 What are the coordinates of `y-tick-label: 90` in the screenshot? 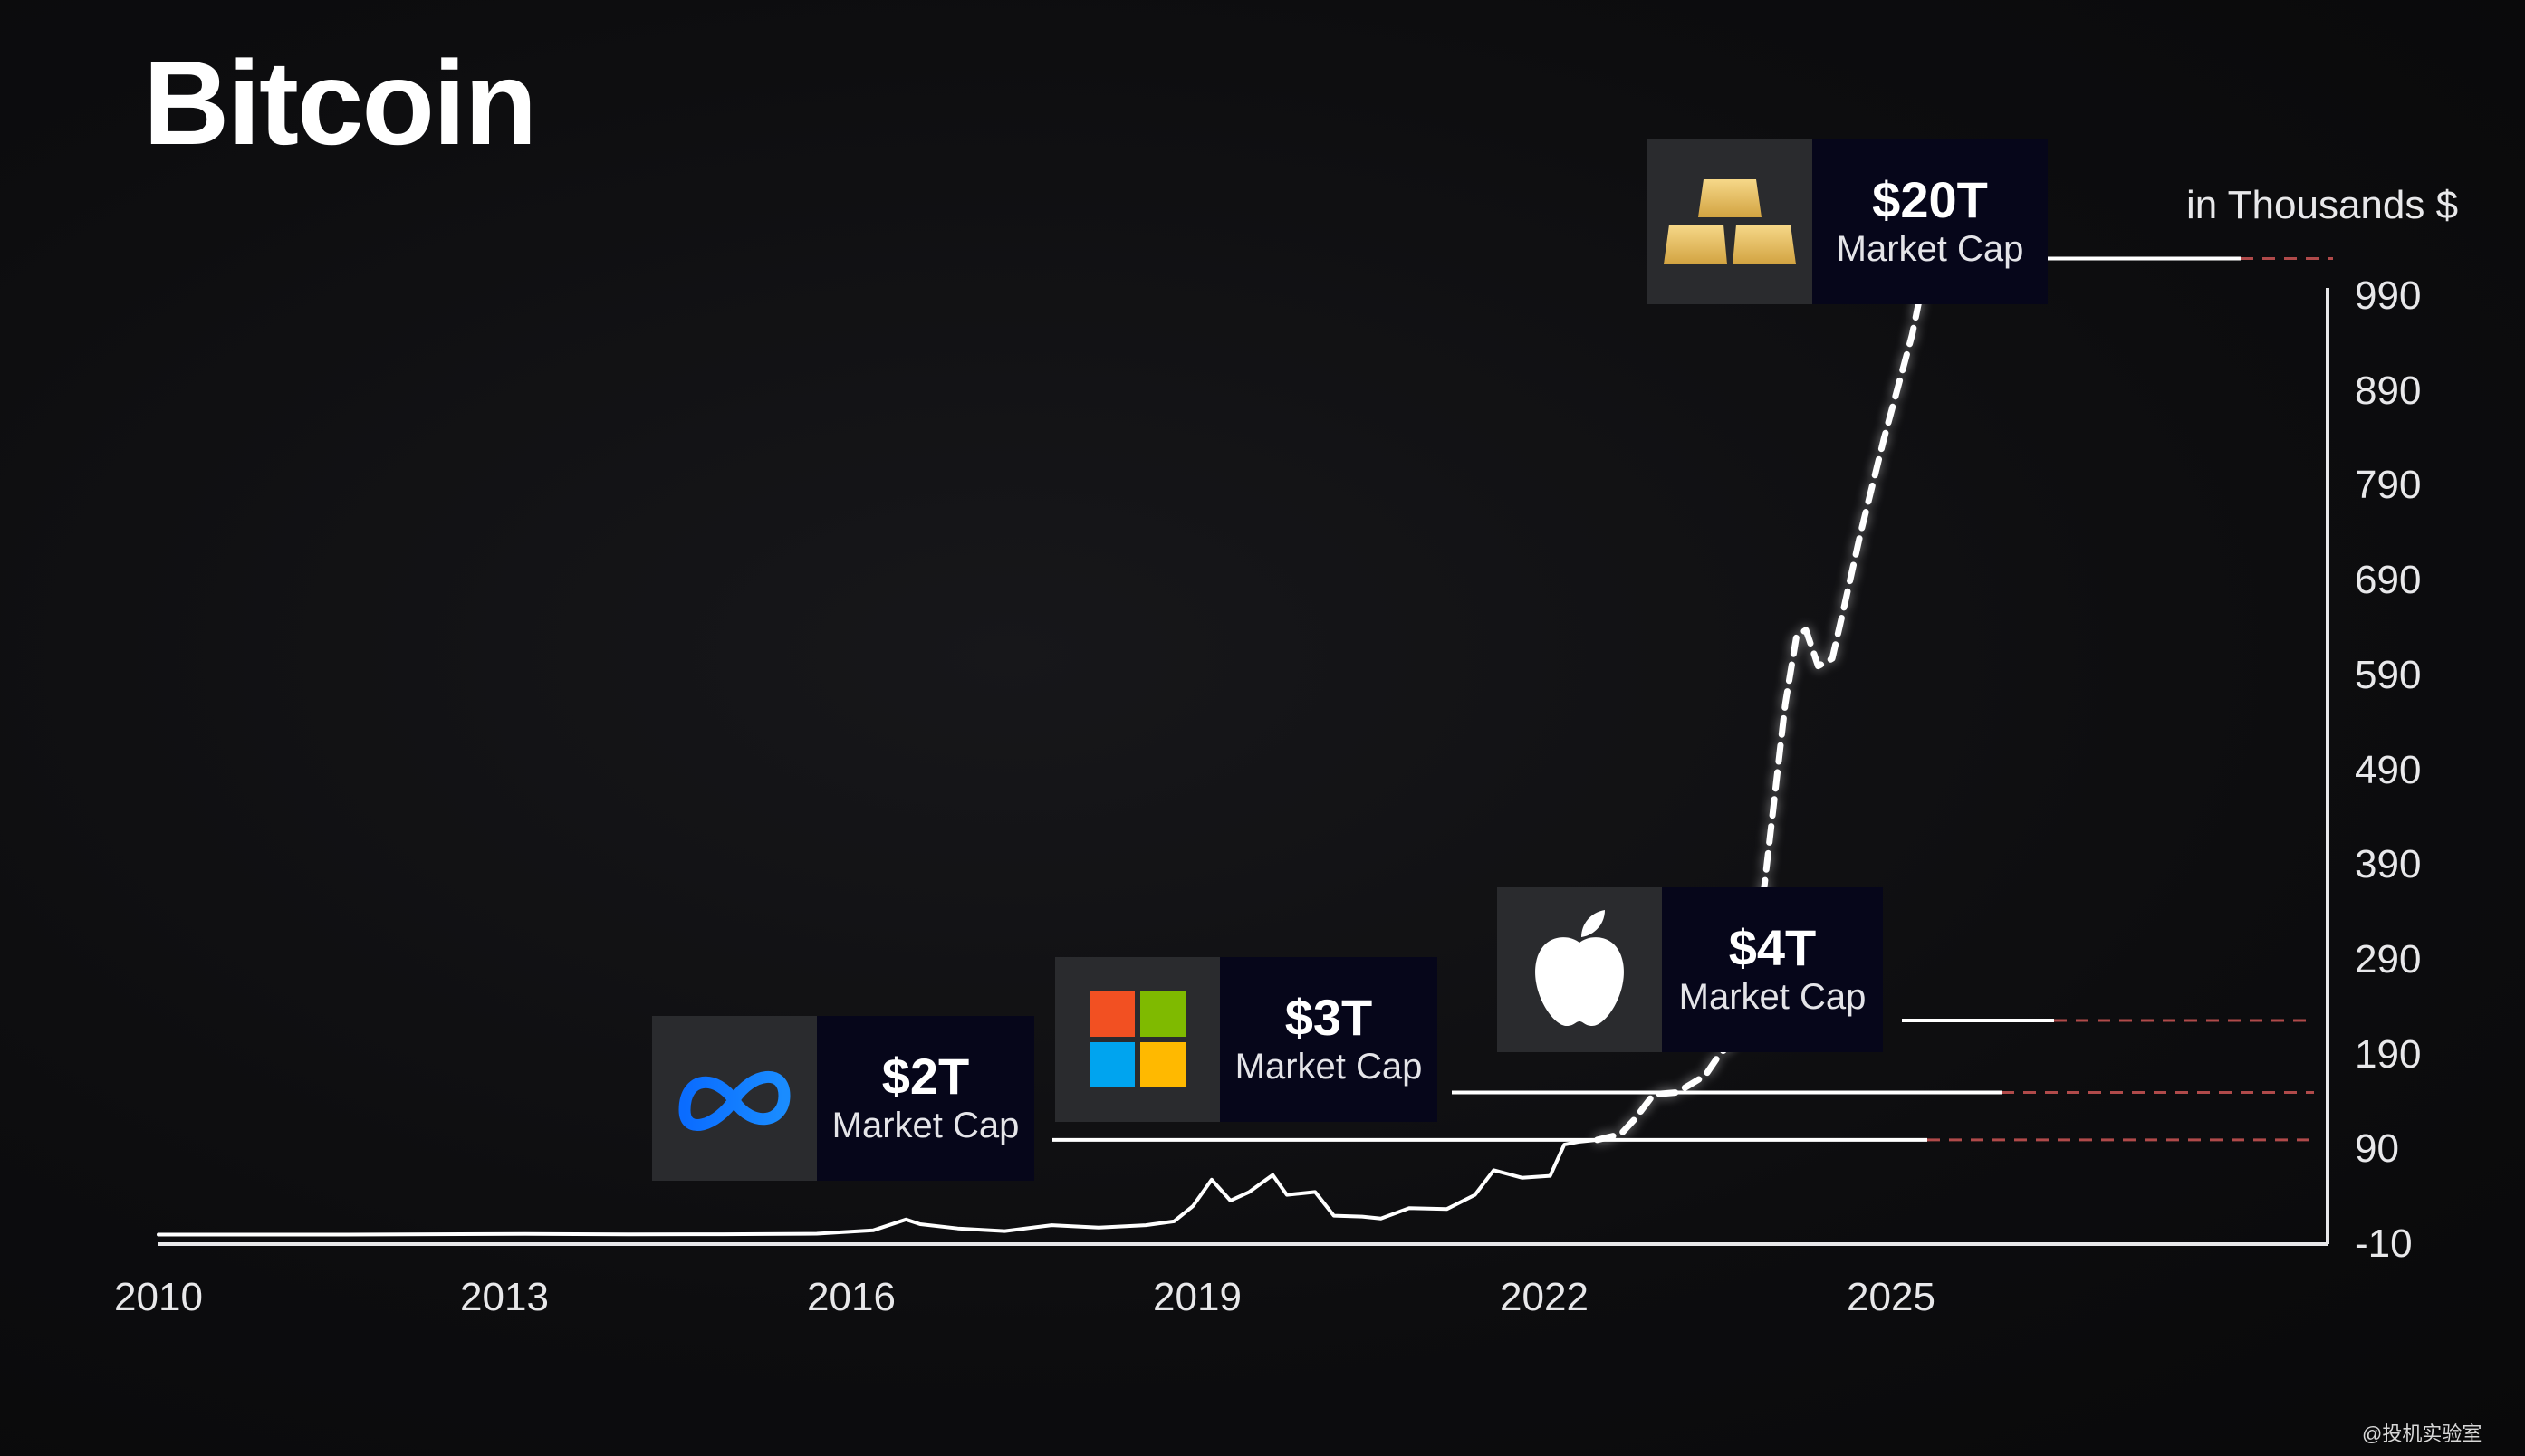 It's located at (2377, 1148).